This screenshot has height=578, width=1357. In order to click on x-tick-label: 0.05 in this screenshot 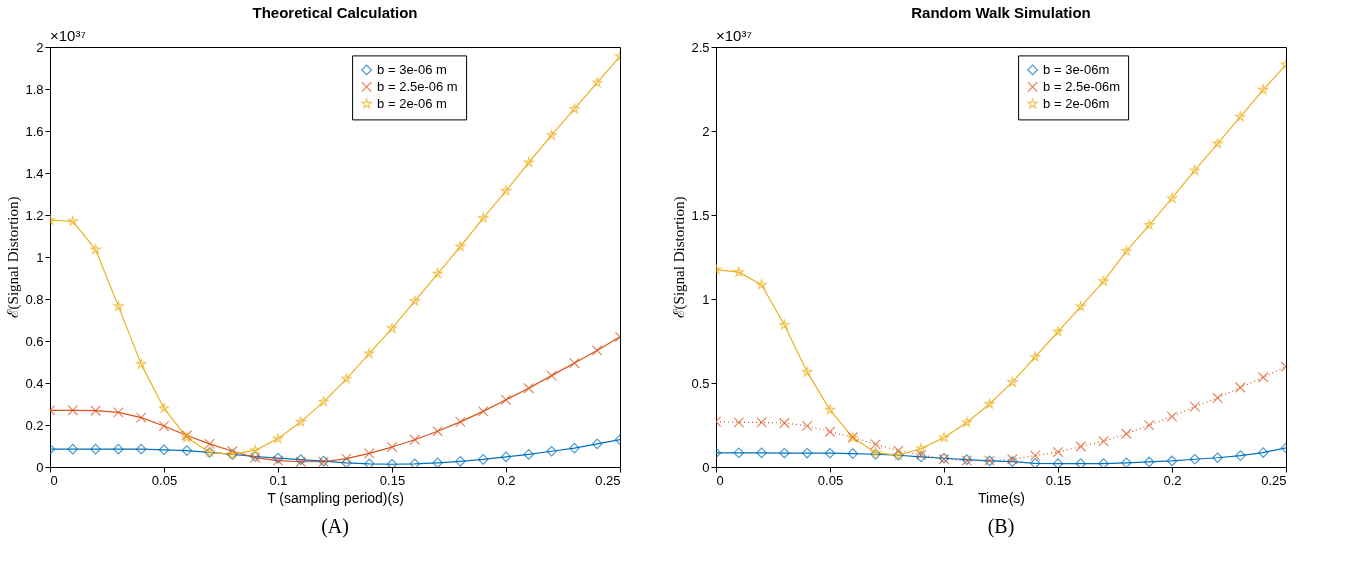, I will do `click(830, 480)`.